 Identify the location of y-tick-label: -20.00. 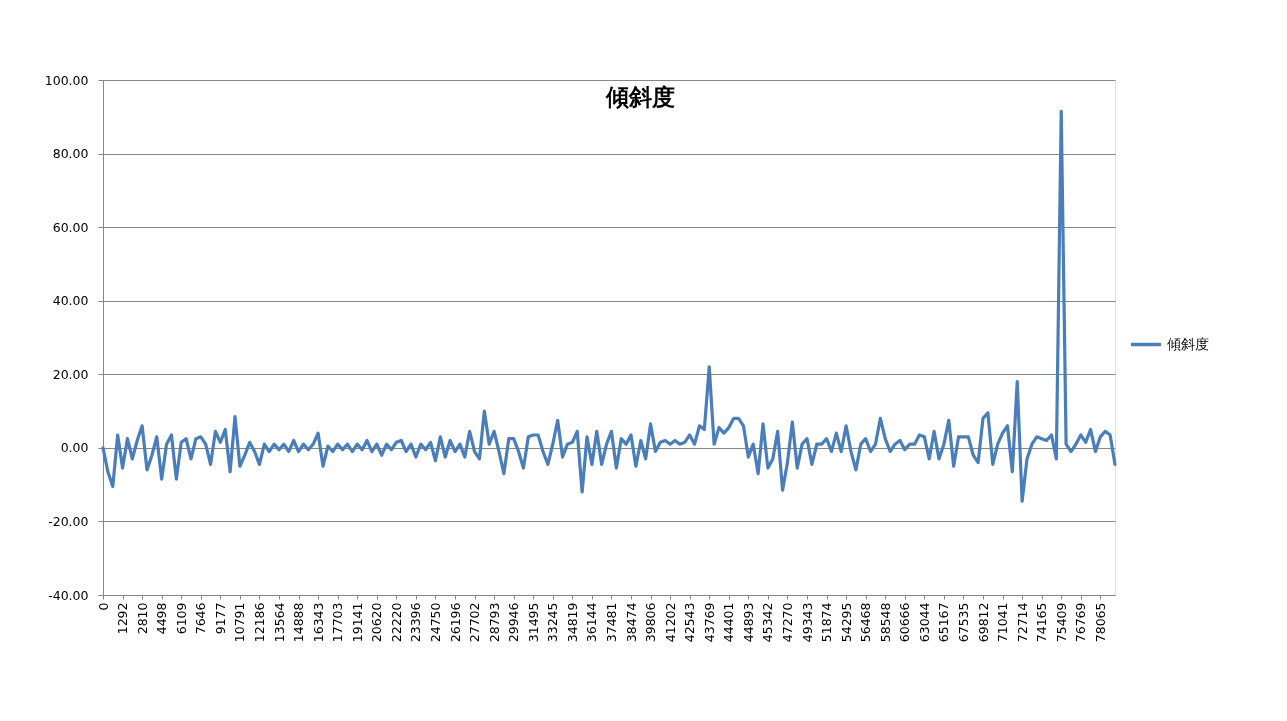
(68, 521).